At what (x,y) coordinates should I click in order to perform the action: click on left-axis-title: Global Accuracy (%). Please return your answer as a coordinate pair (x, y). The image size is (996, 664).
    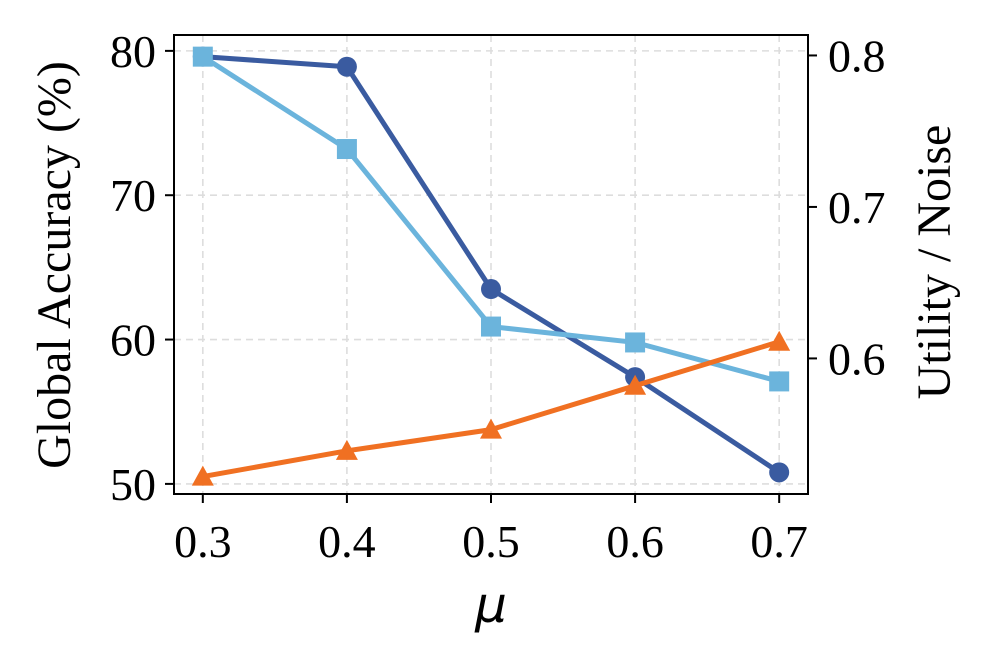
    Looking at the image, I should click on (54, 265).